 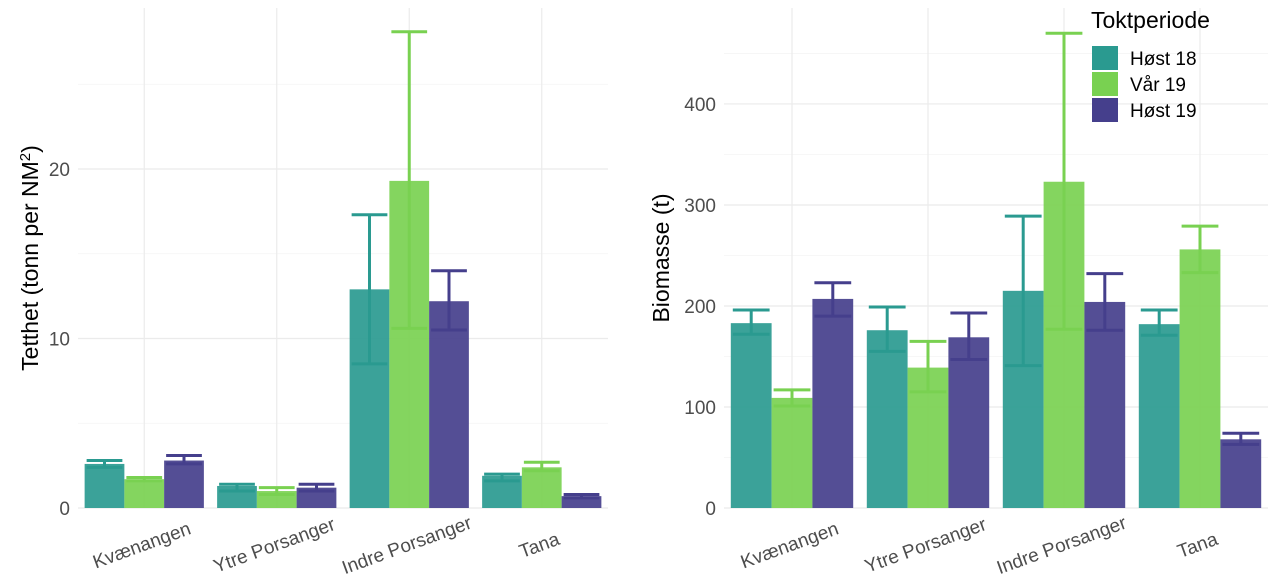 What do you see at coordinates (789, 546) in the screenshot?
I see `biomass-x-tick-label: Kvænangen` at bounding box center [789, 546].